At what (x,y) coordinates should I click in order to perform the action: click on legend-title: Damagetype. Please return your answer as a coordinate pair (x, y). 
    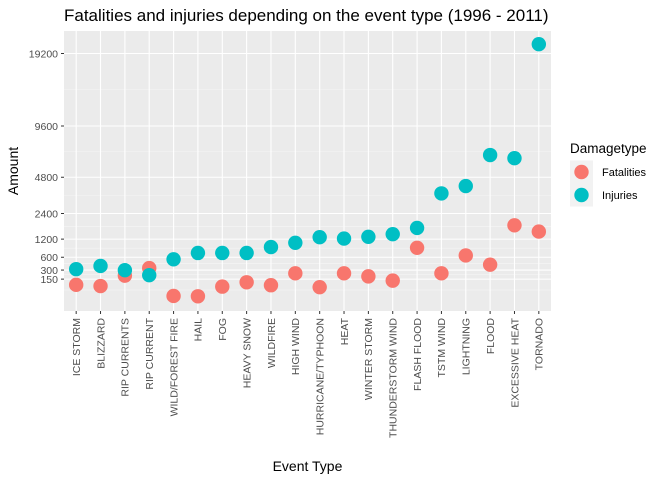
    Looking at the image, I should click on (608, 148).